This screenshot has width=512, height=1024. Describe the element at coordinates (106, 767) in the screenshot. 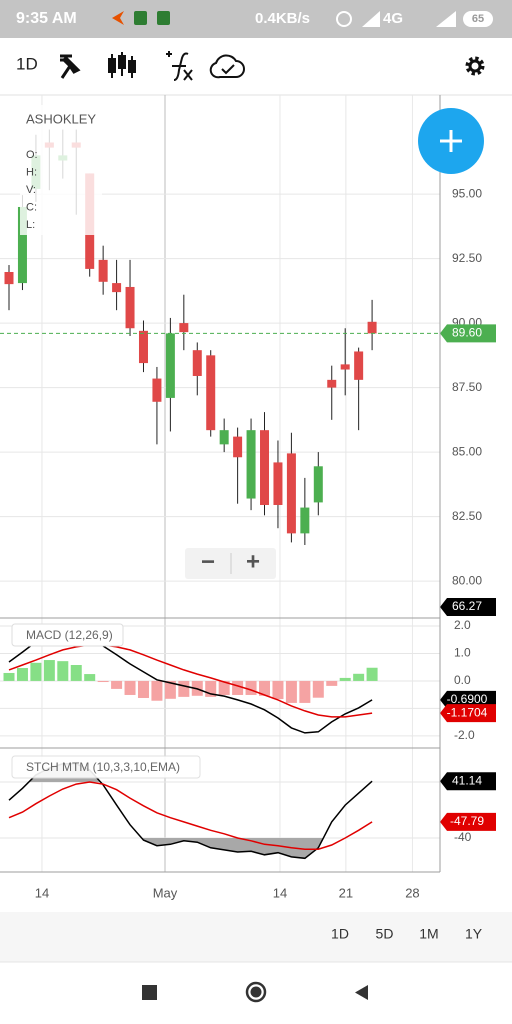

I see `stoch-legend` at that location.